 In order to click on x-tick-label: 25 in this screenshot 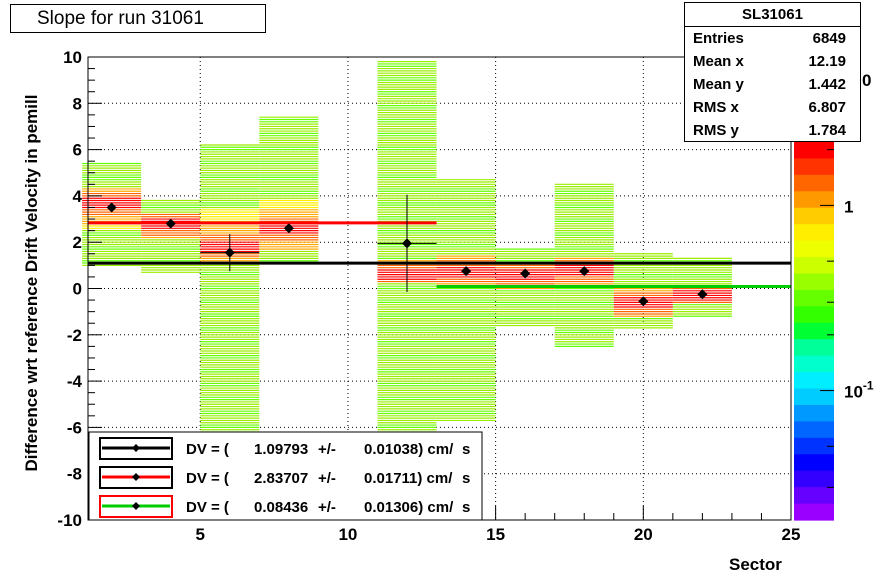, I will do `click(791, 534)`.